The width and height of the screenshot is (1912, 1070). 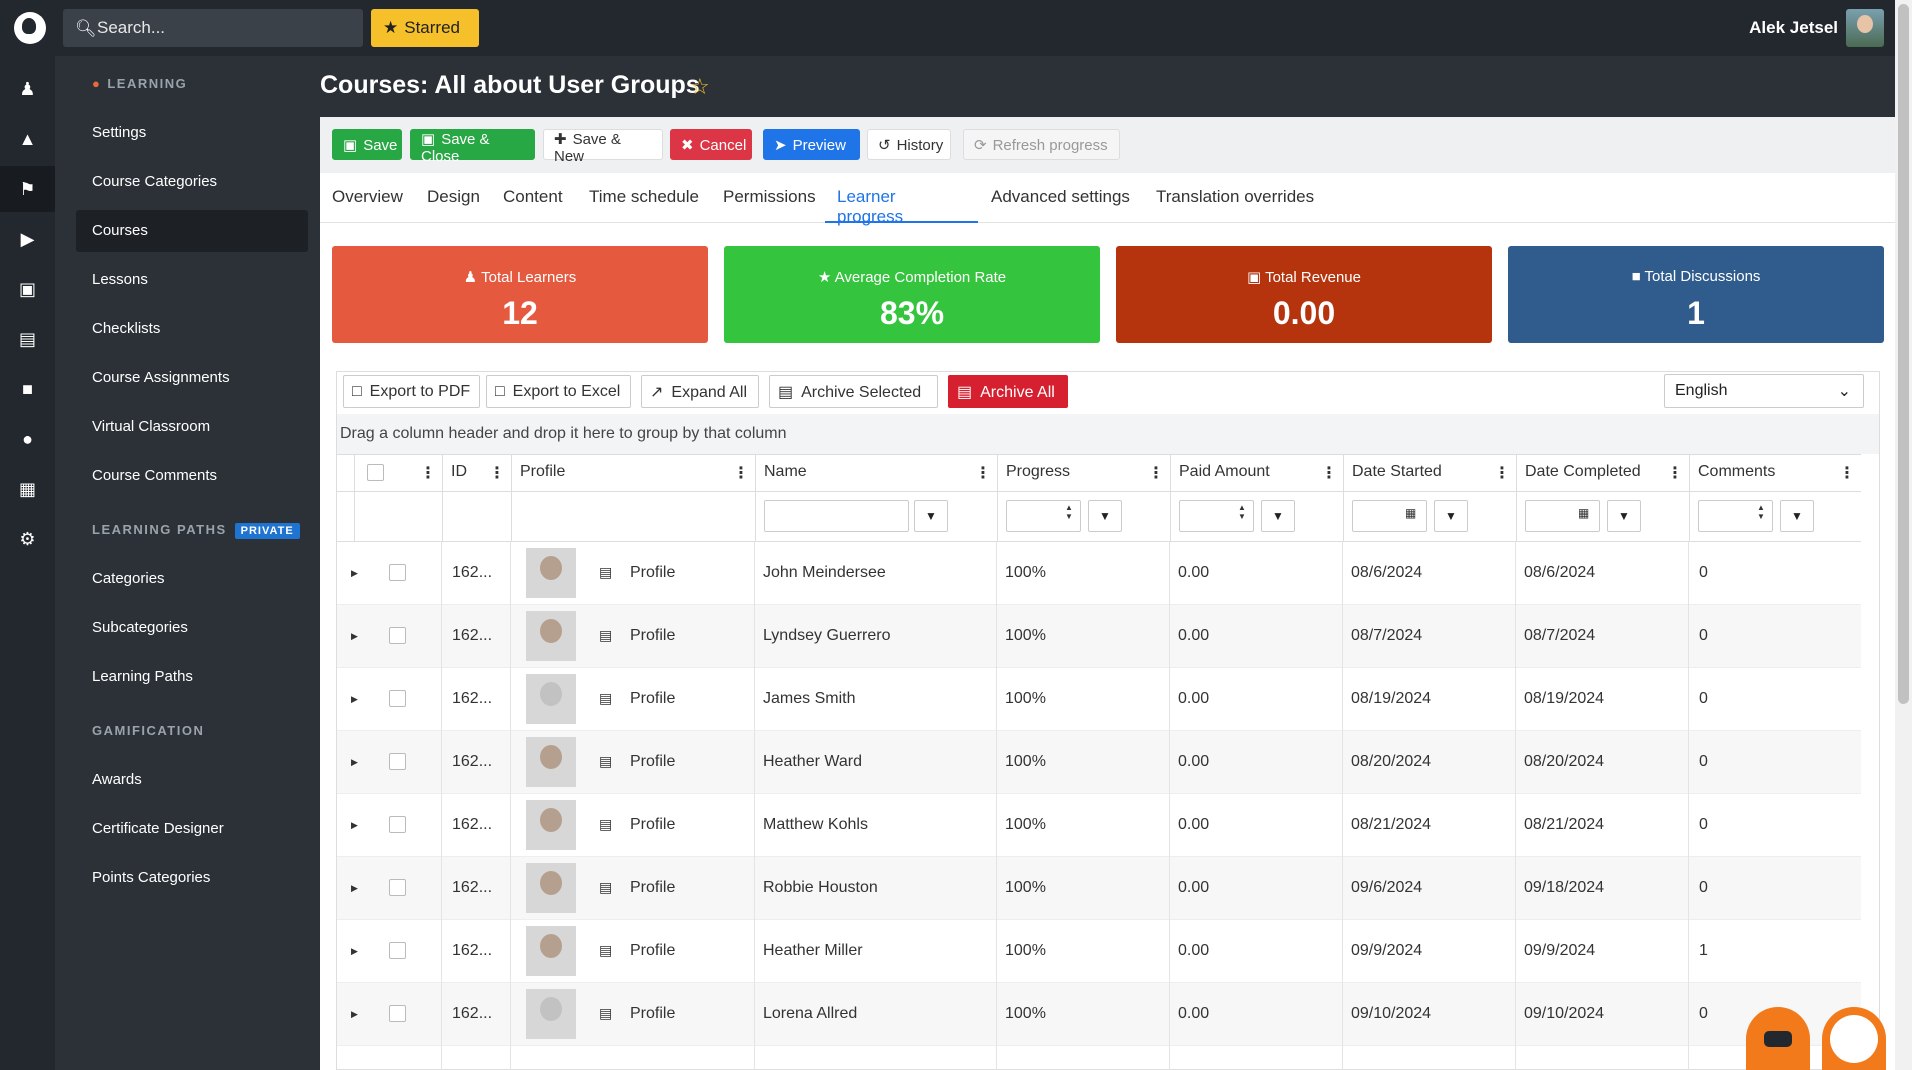 I want to click on export-excel-button: □ Export to Excel, so click(x=558, y=391).